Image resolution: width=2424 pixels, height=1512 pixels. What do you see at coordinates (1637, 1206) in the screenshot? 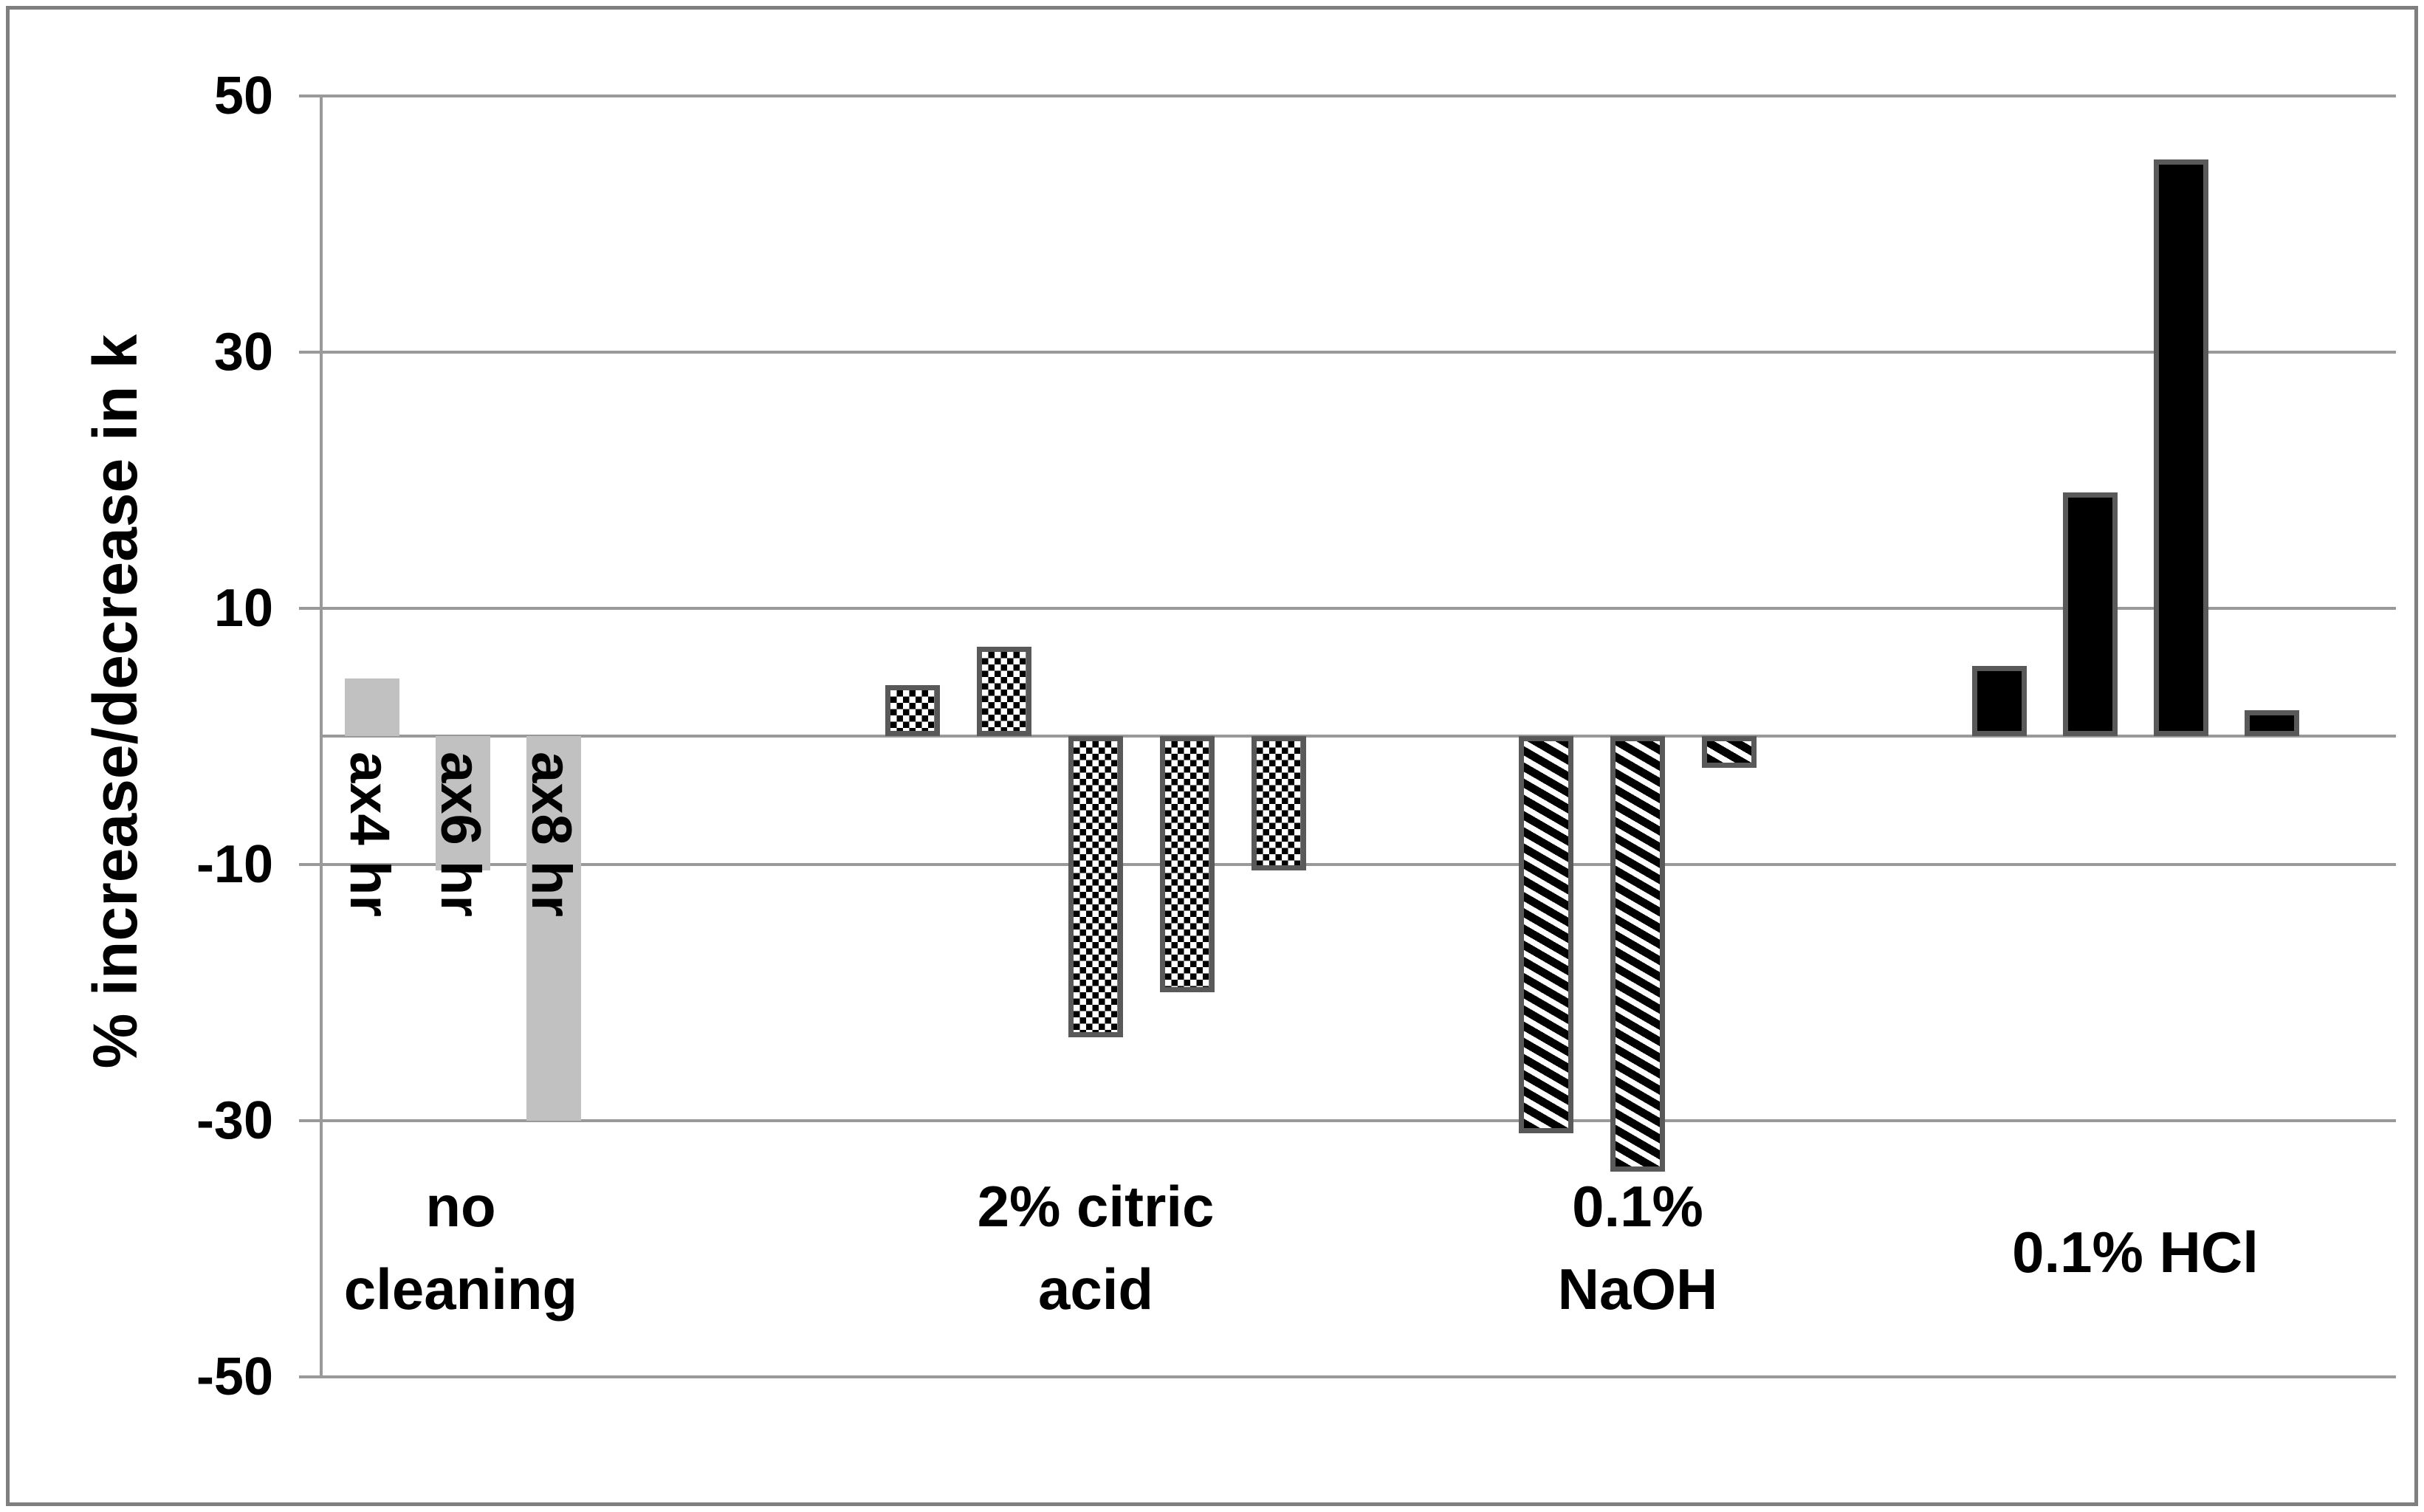
I see `category-label: 0.1%` at bounding box center [1637, 1206].